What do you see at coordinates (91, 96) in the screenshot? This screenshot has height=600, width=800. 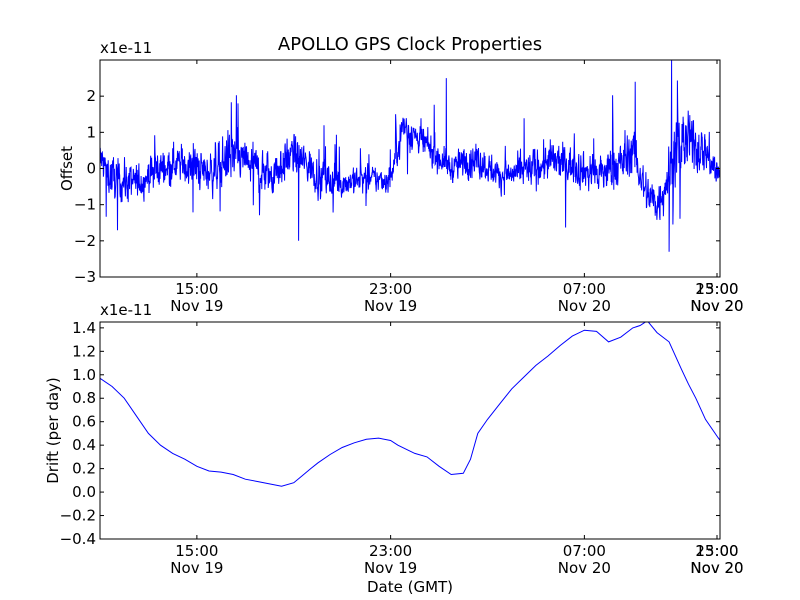 I see `y-tick-label: 2` at bounding box center [91, 96].